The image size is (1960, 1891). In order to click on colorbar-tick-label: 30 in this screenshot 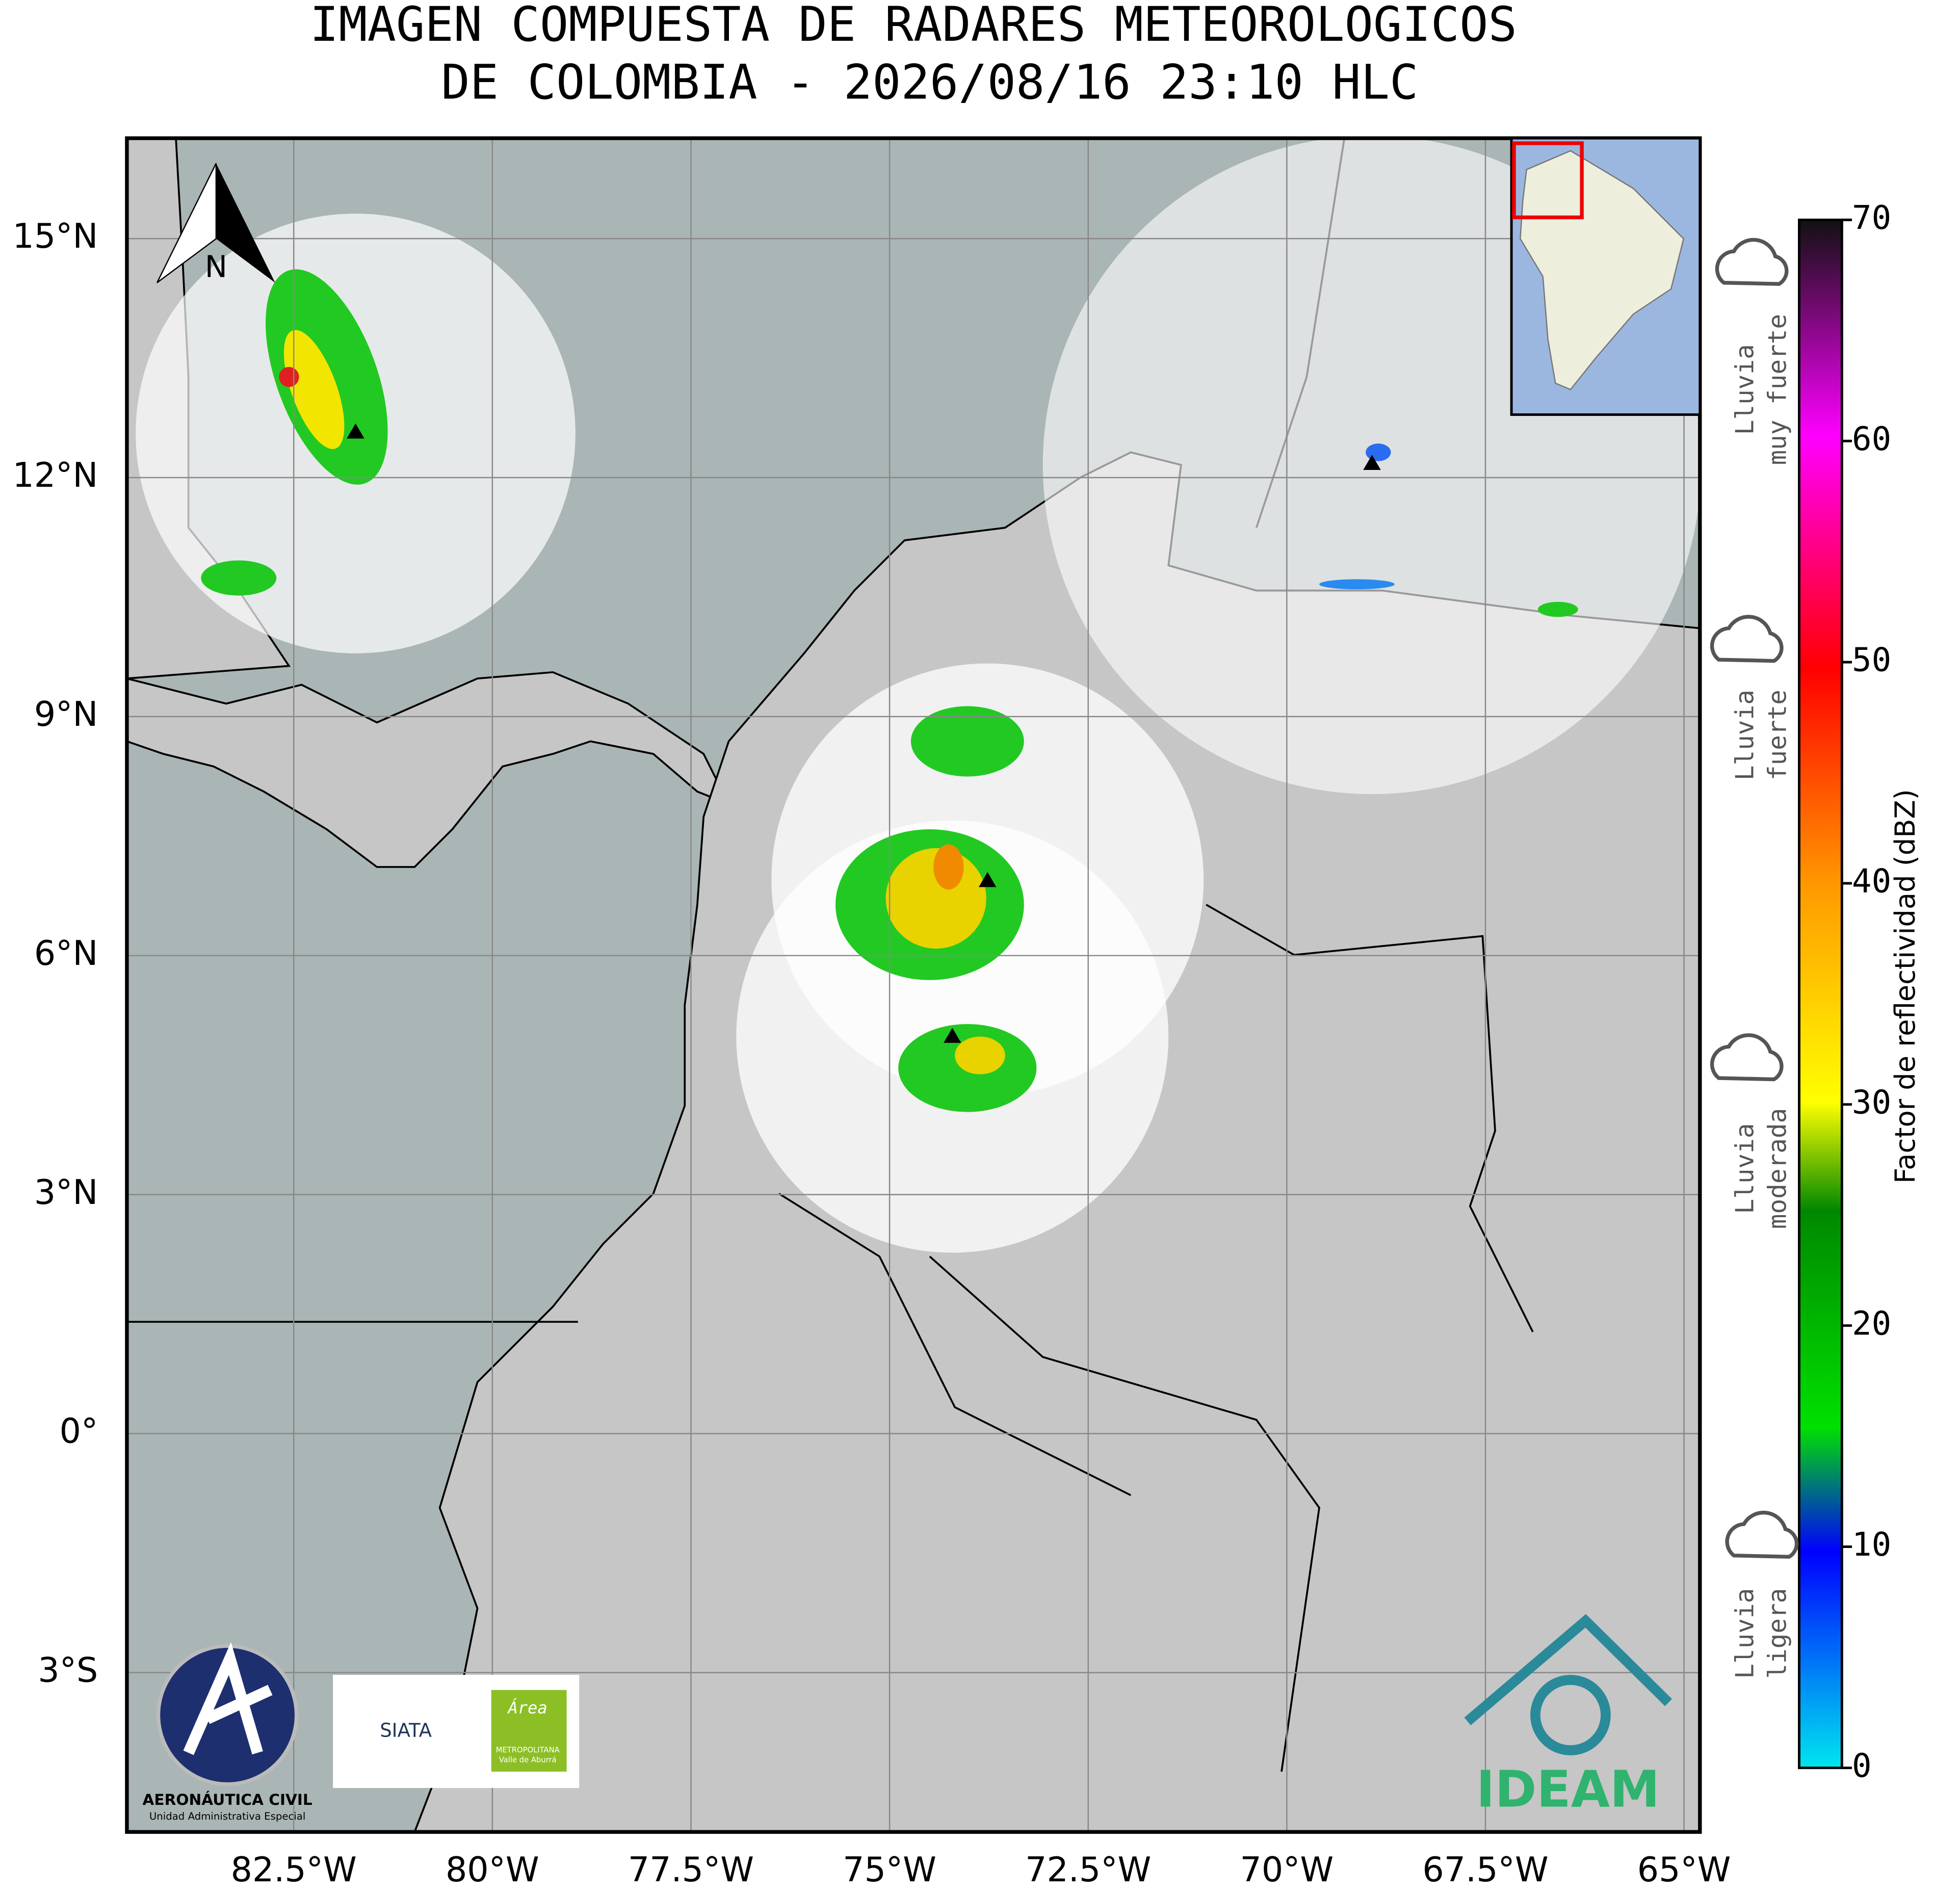, I will do `click(1871, 1102)`.